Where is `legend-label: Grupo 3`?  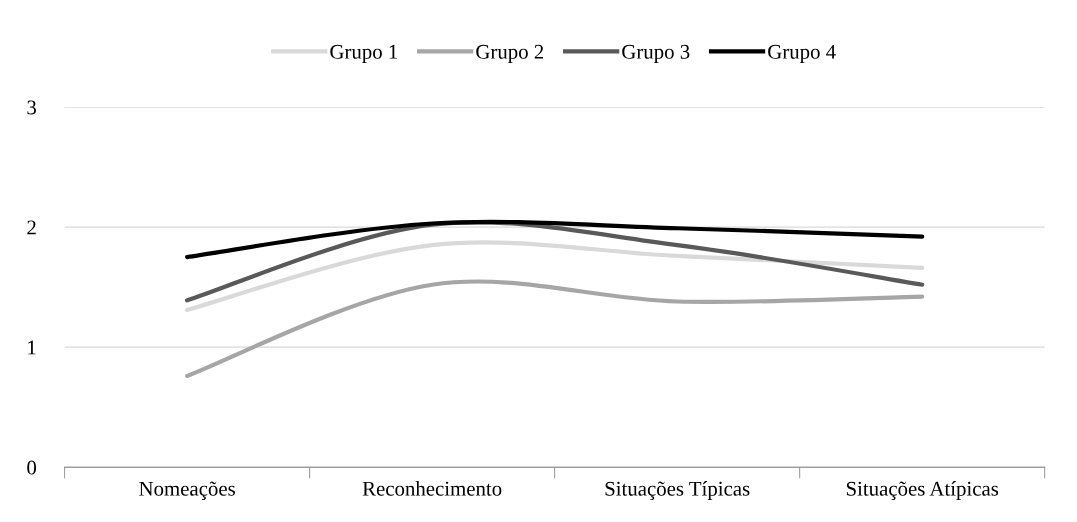
legend-label: Grupo 3 is located at coordinates (656, 54).